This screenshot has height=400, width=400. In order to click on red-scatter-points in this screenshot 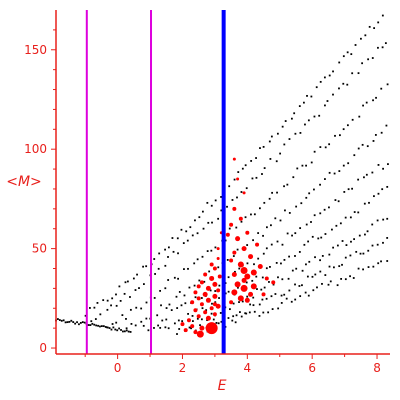, I will do `click(228, 247)`.